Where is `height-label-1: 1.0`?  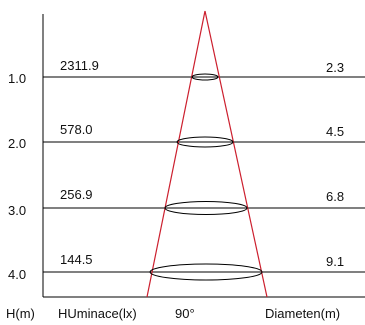 height-label-1: 1.0 is located at coordinates (17, 78).